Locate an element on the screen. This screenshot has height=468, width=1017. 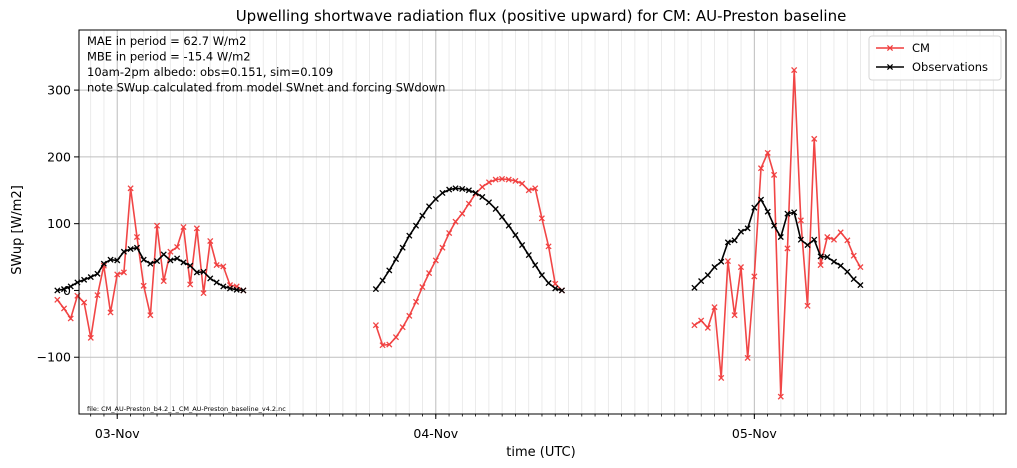
y-tick-label: 0 is located at coordinates (67, 290).